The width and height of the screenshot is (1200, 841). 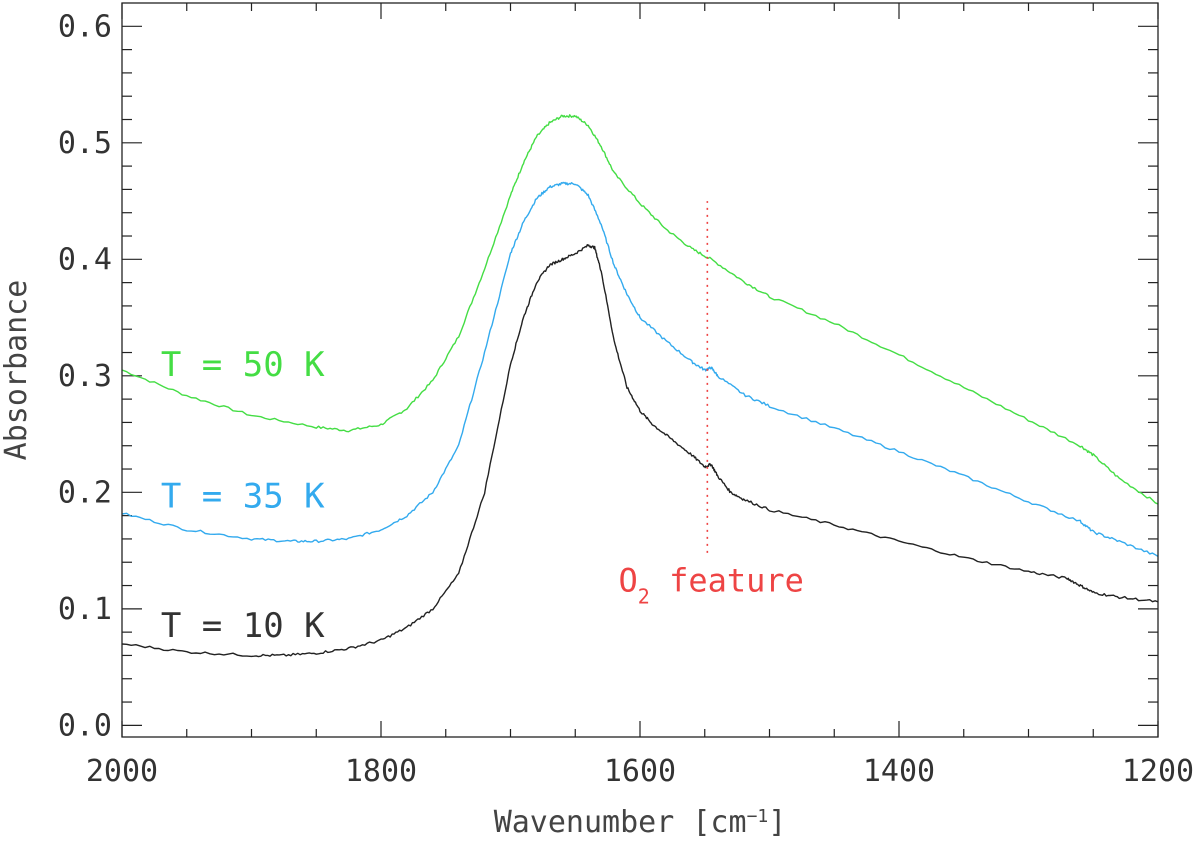 I want to click on x-tick-label: 2000, so click(x=122, y=771).